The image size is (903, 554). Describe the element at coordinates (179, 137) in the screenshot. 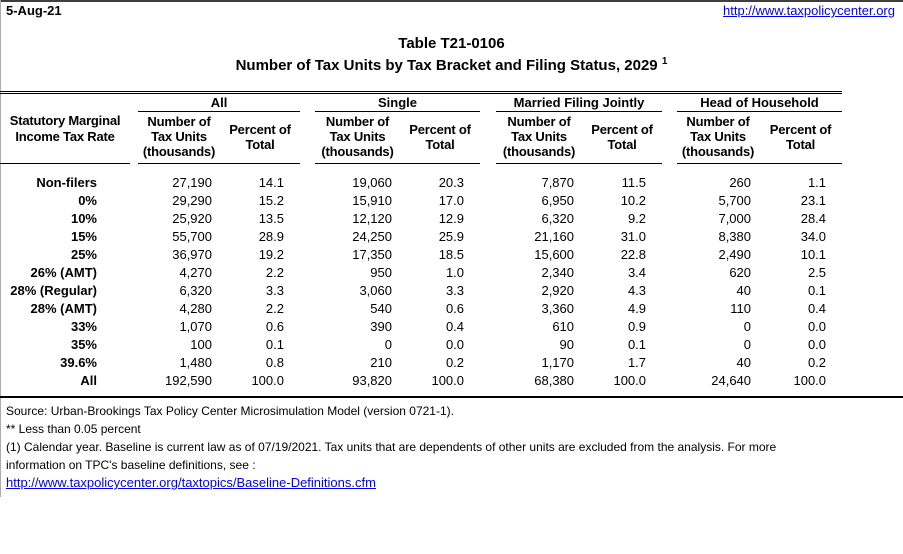

I see `subheader-number-all: Number of Tax Units (thousands)` at that location.